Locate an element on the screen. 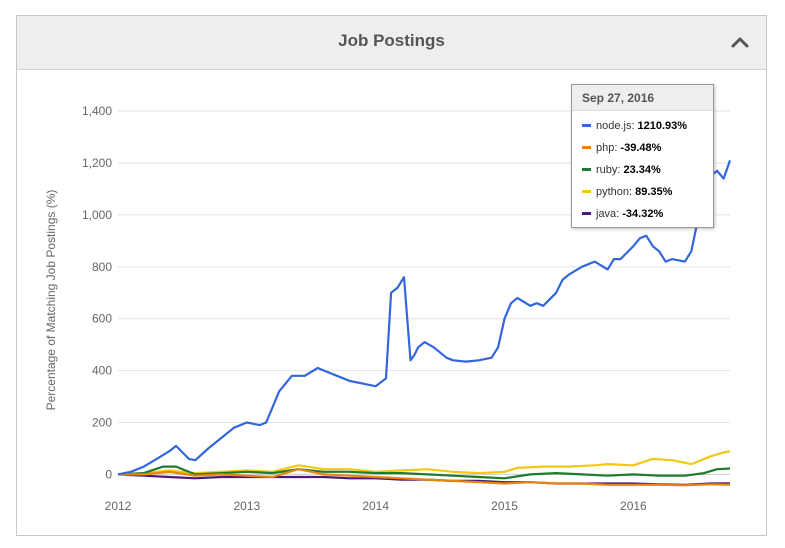  tooltip-row: java: -34.32% is located at coordinates (622, 214).